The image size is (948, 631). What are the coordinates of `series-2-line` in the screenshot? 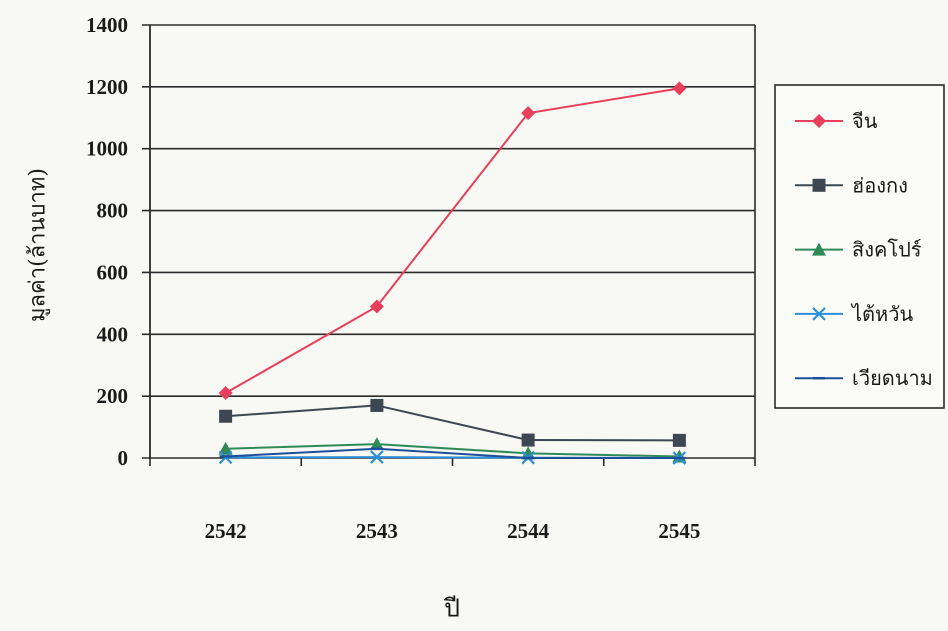 It's located at (452, 423).